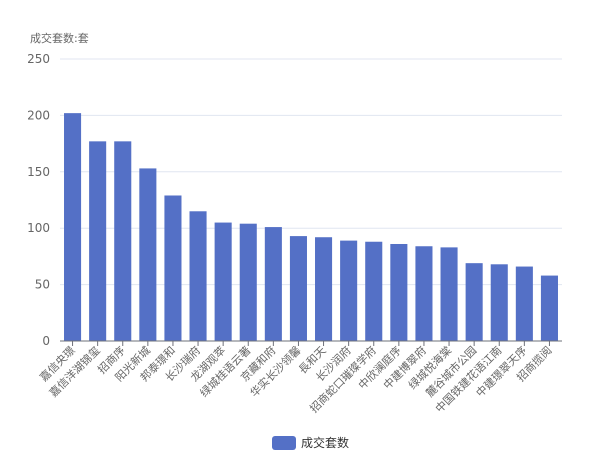 The height and width of the screenshot is (465, 614). What do you see at coordinates (38, 200) in the screenshot?
I see `y-axis-ticks: 0 50 100 150 200 250` at bounding box center [38, 200].